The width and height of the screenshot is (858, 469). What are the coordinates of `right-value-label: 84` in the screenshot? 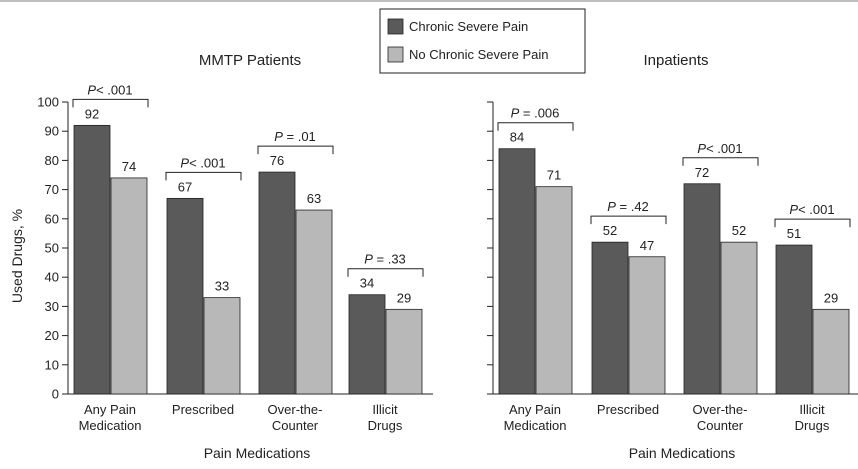 It's located at (517, 137).